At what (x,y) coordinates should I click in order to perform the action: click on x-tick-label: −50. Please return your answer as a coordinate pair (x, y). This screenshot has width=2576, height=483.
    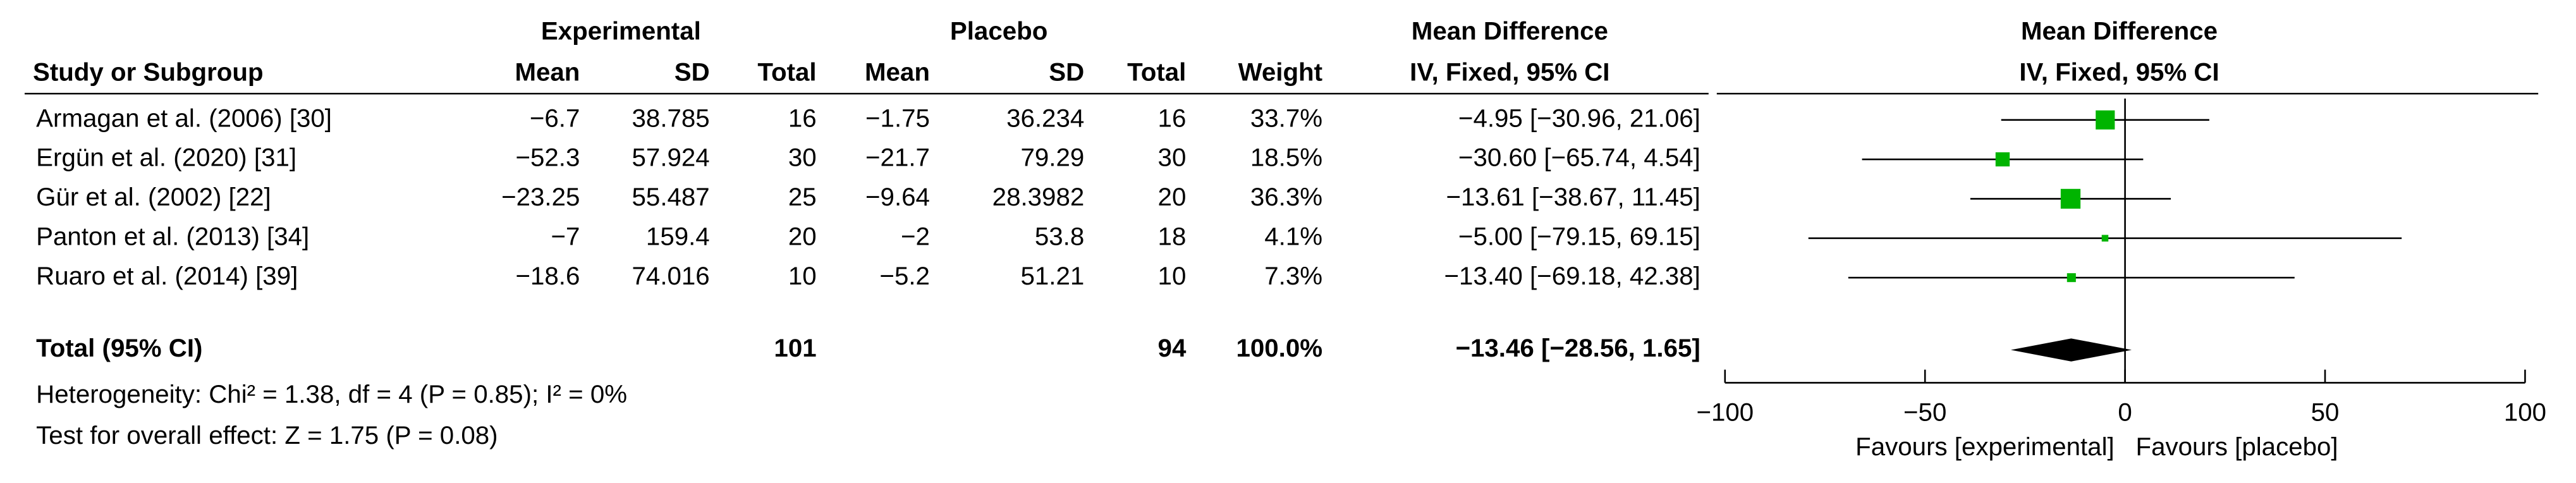
    Looking at the image, I should click on (1924, 412).